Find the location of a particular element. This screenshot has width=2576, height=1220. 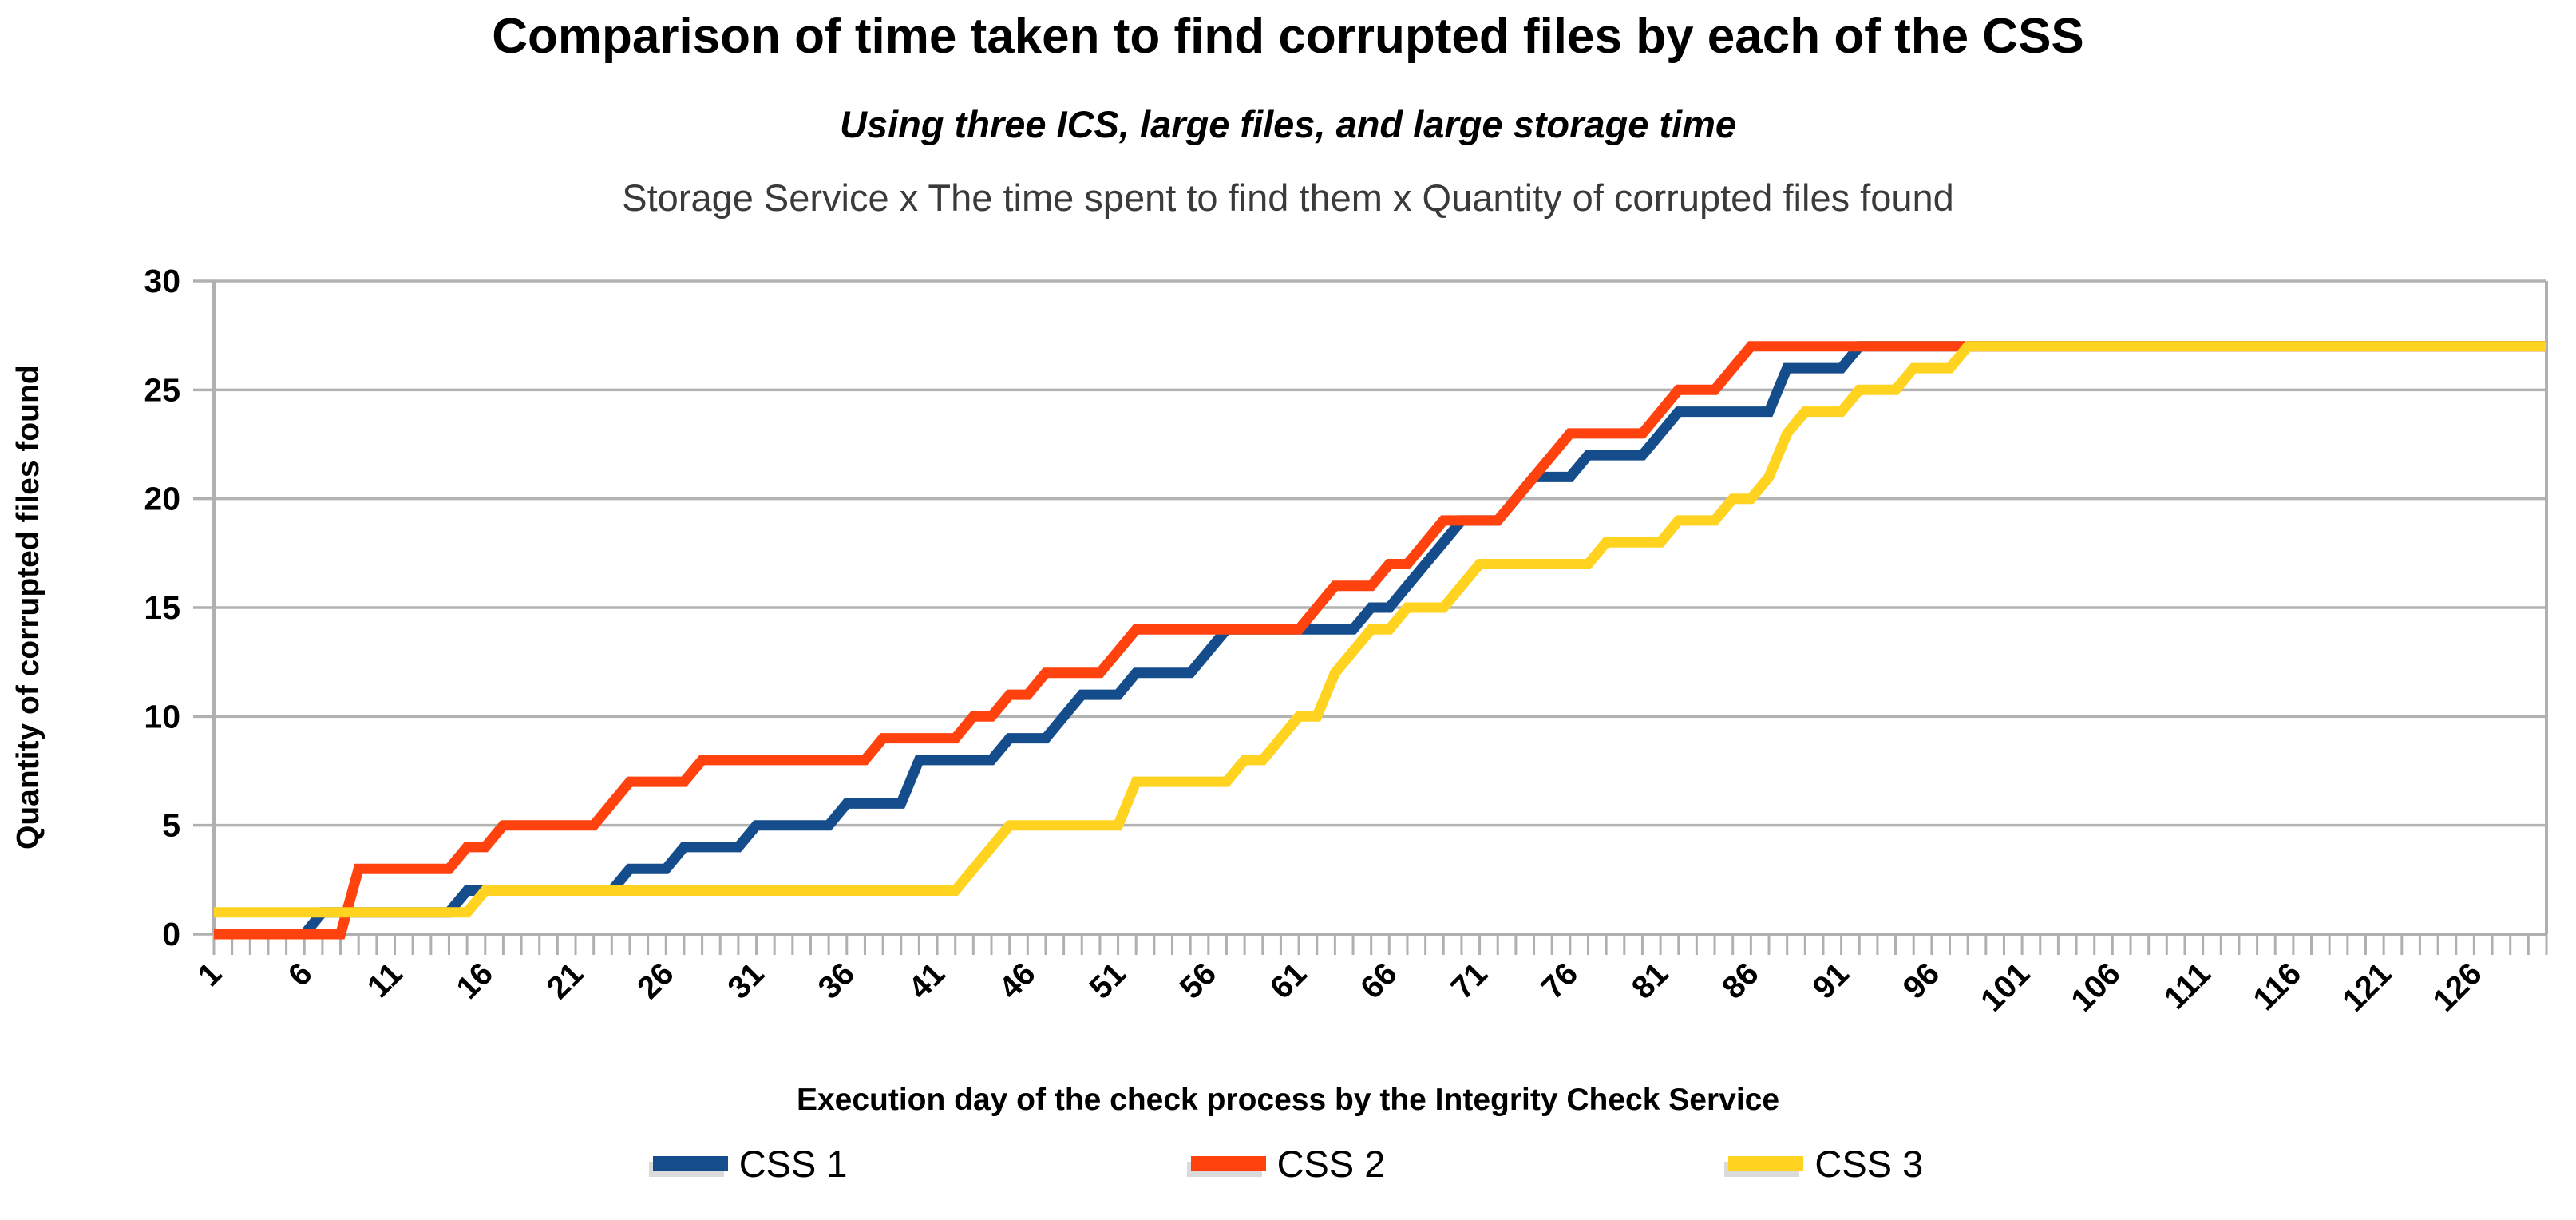

x-tick-label: 46 is located at coordinates (1018, 981).